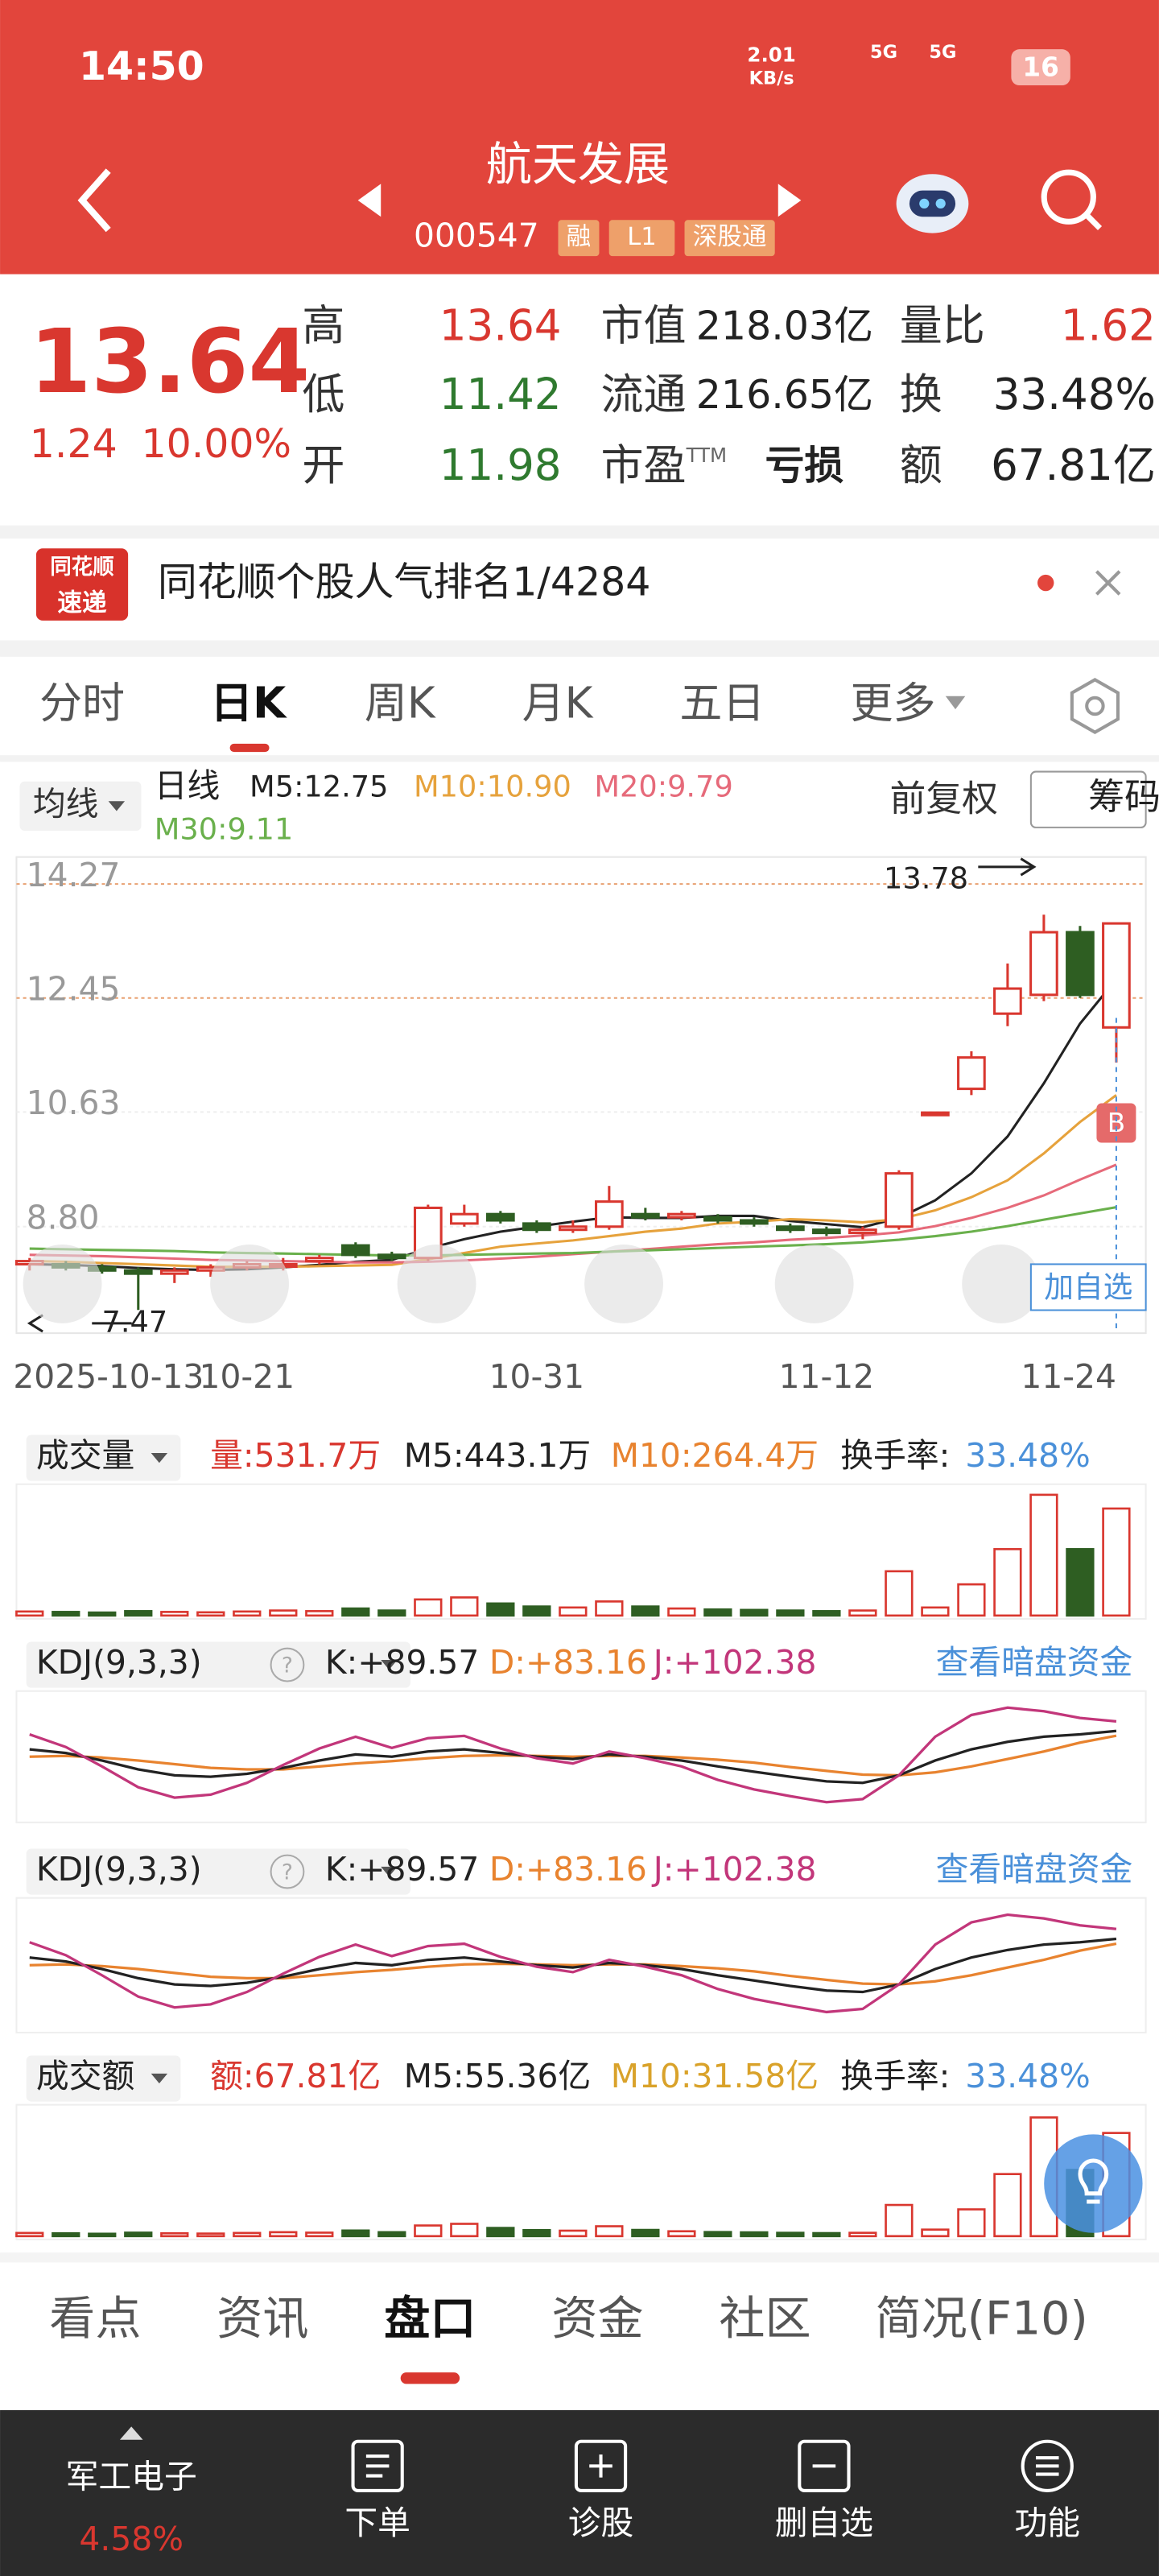 This screenshot has height=2576, width=1159. What do you see at coordinates (1088, 1287) in the screenshot?
I see `add-watch: 加自选` at bounding box center [1088, 1287].